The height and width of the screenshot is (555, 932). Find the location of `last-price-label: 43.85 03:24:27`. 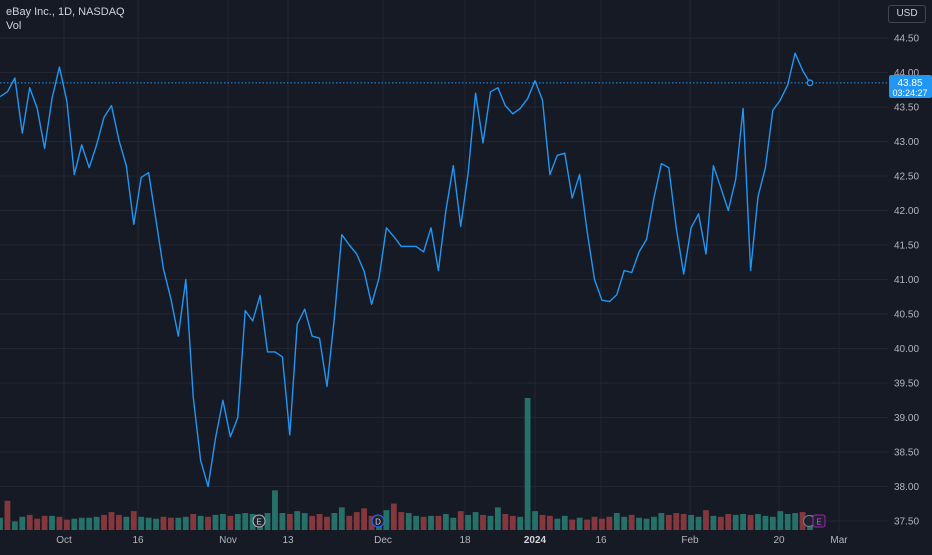

last-price-label: 43.85 03:24:27 is located at coordinates (910, 86).